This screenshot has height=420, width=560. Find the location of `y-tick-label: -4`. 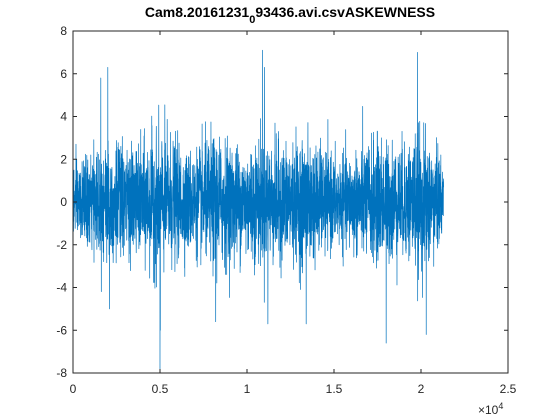

y-tick-label: -4 is located at coordinates (61, 288).